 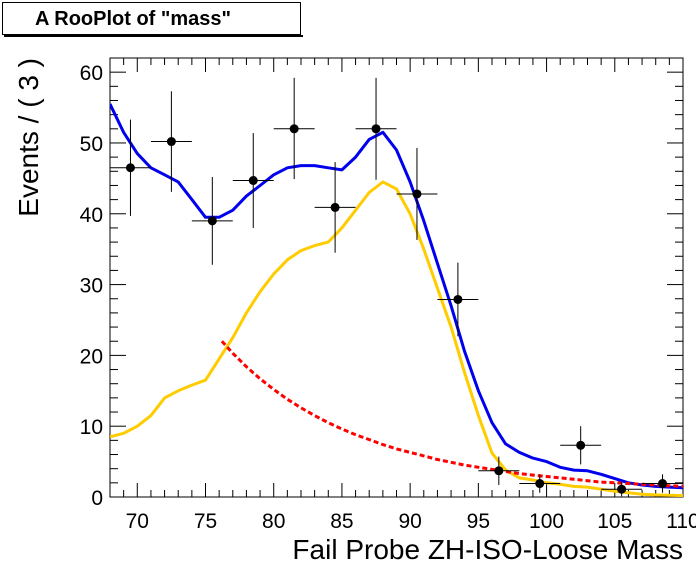 What do you see at coordinates (133, 19) in the screenshot?
I see `plot-title: A RooPlot of "mass"` at bounding box center [133, 19].